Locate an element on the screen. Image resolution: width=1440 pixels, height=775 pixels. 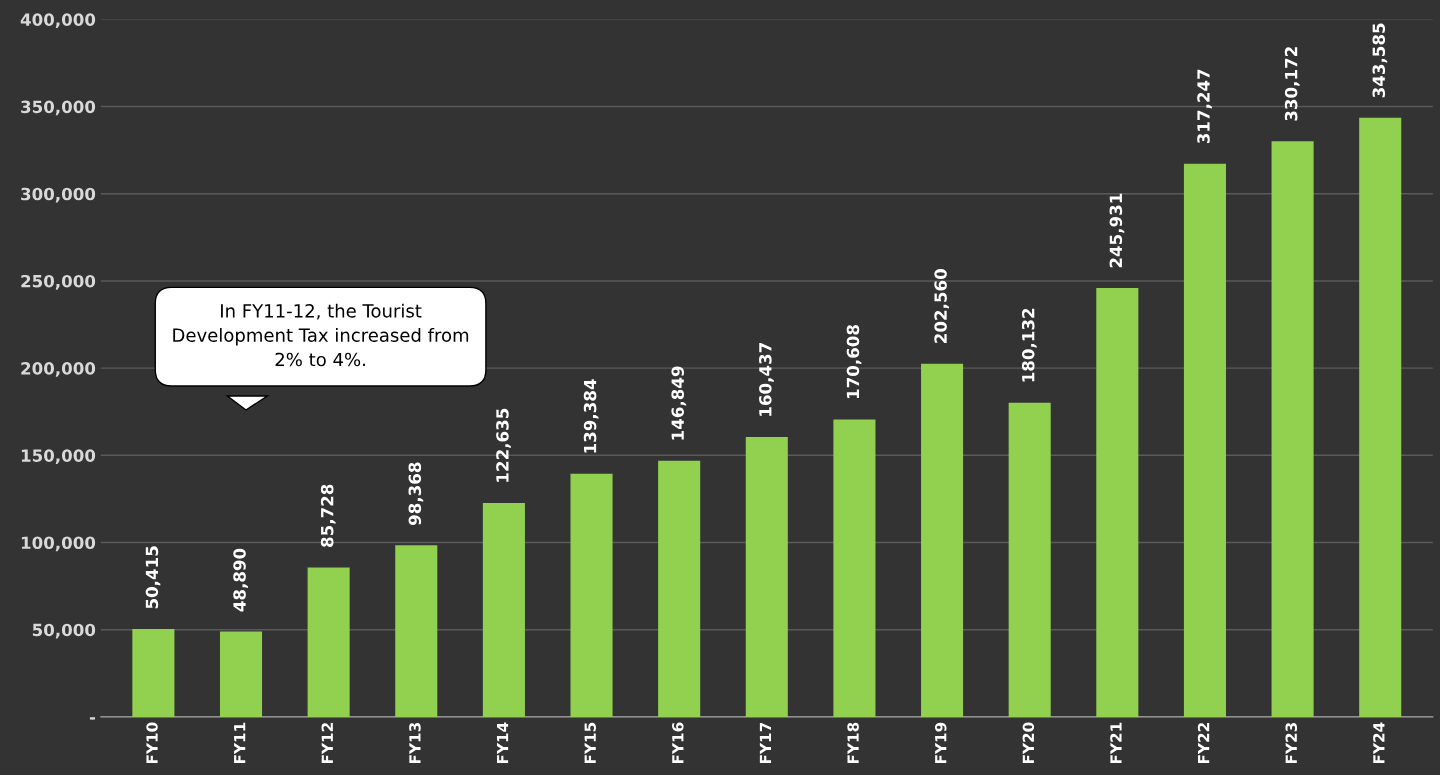
x-tick-label: FY22 is located at coordinates (1203, 743).